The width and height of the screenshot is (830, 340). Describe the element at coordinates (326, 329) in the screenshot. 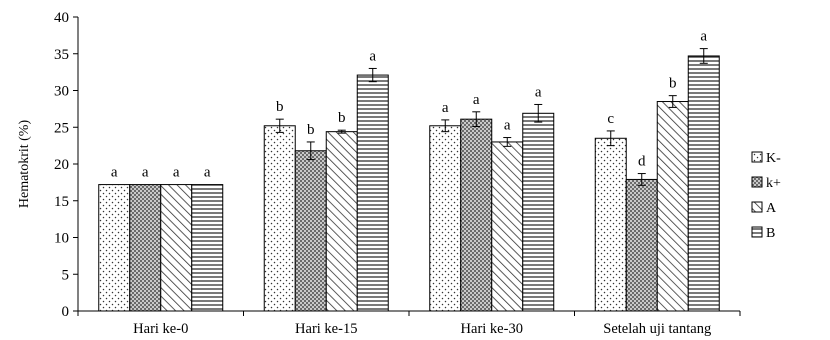

I see `x-tick-label: Hari ke-15` at that location.